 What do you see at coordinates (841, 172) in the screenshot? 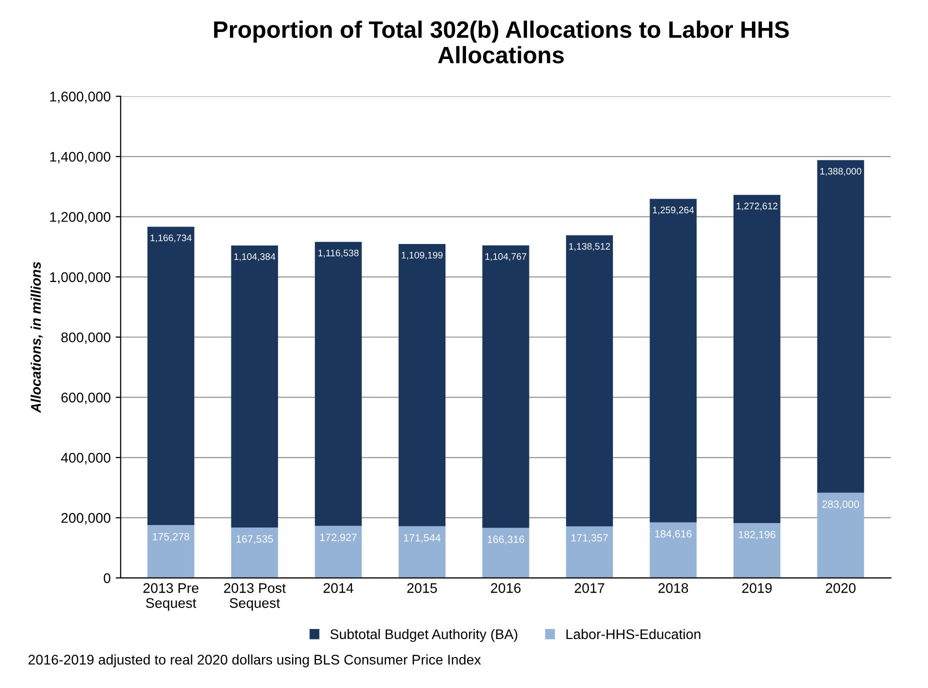
I see `total-label: 1,388,000` at bounding box center [841, 172].